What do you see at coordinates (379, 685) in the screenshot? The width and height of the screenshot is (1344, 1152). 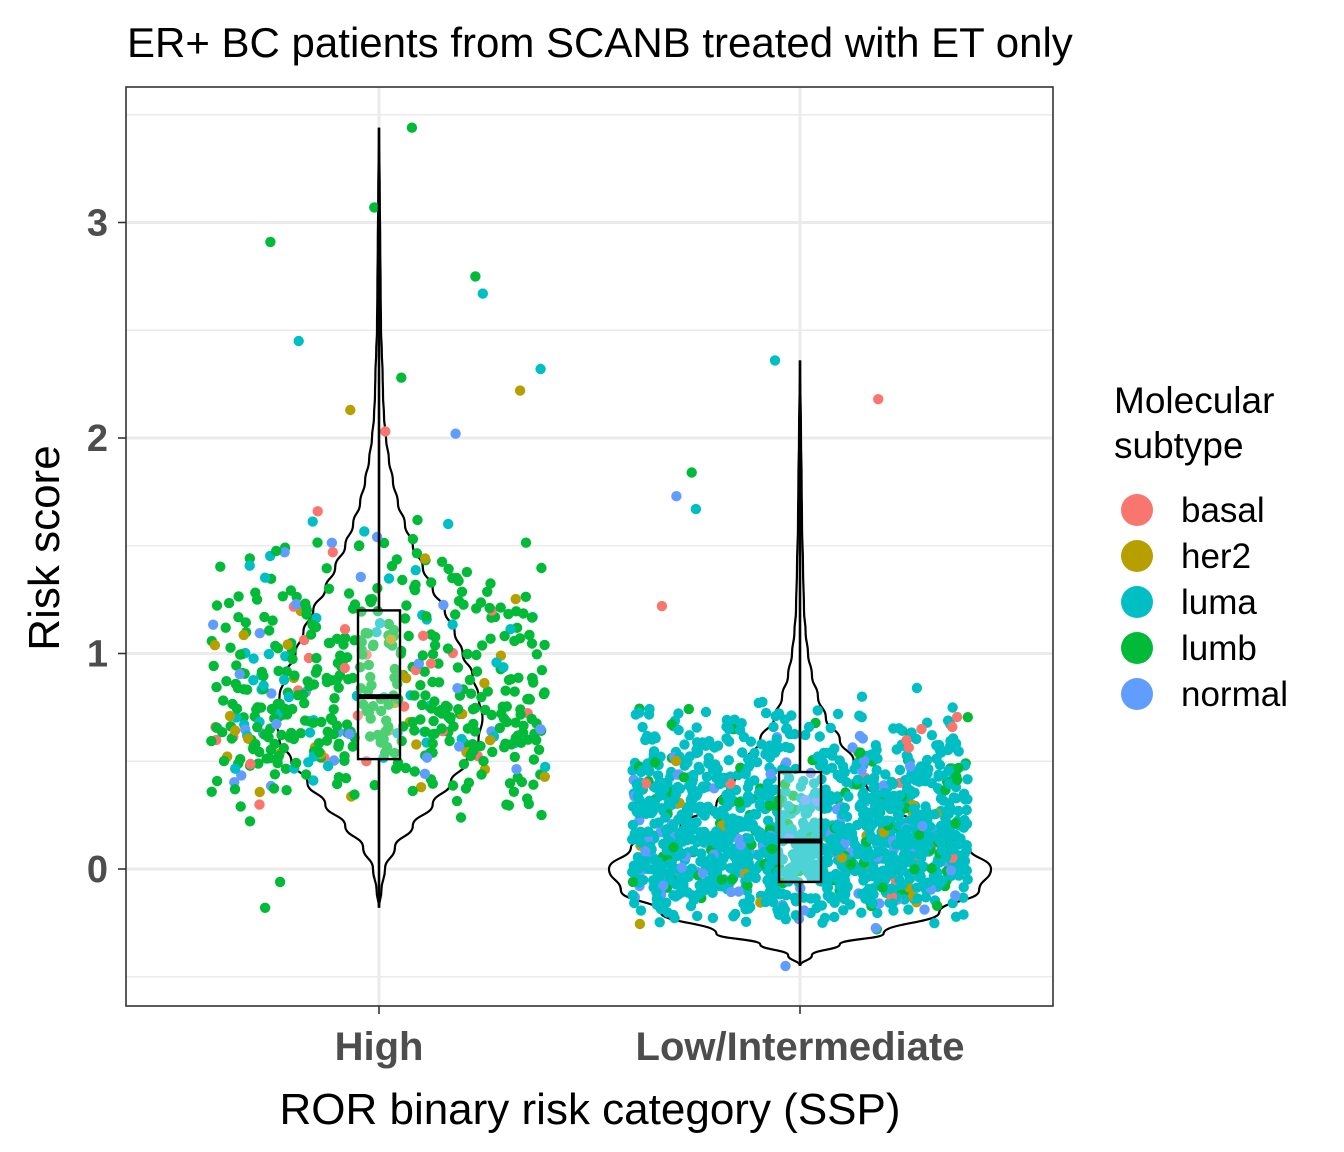 I see `box-iqr` at bounding box center [379, 685].